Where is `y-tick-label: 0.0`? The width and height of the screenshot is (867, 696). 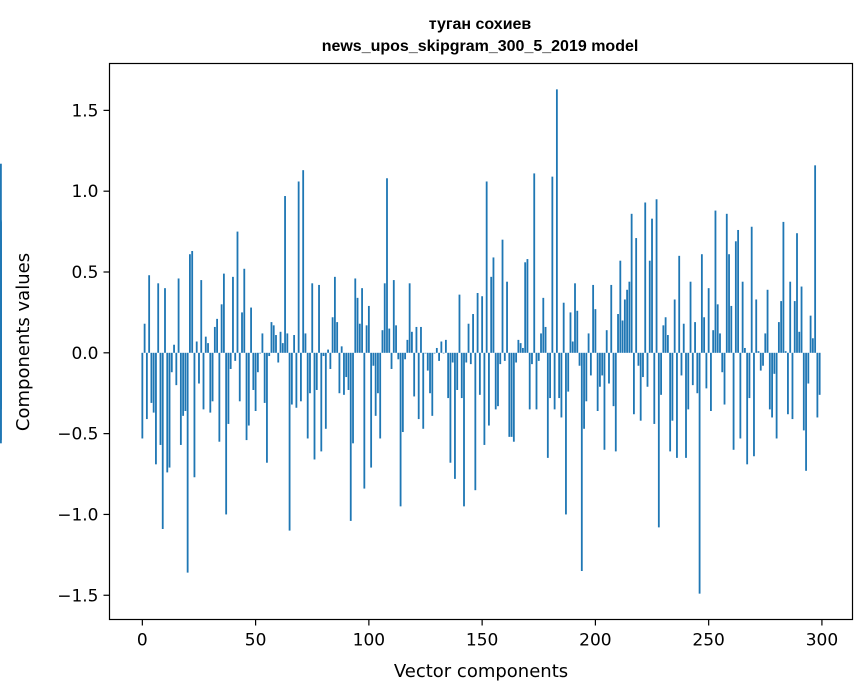
y-tick-label: 0.0 is located at coordinates (84, 354).